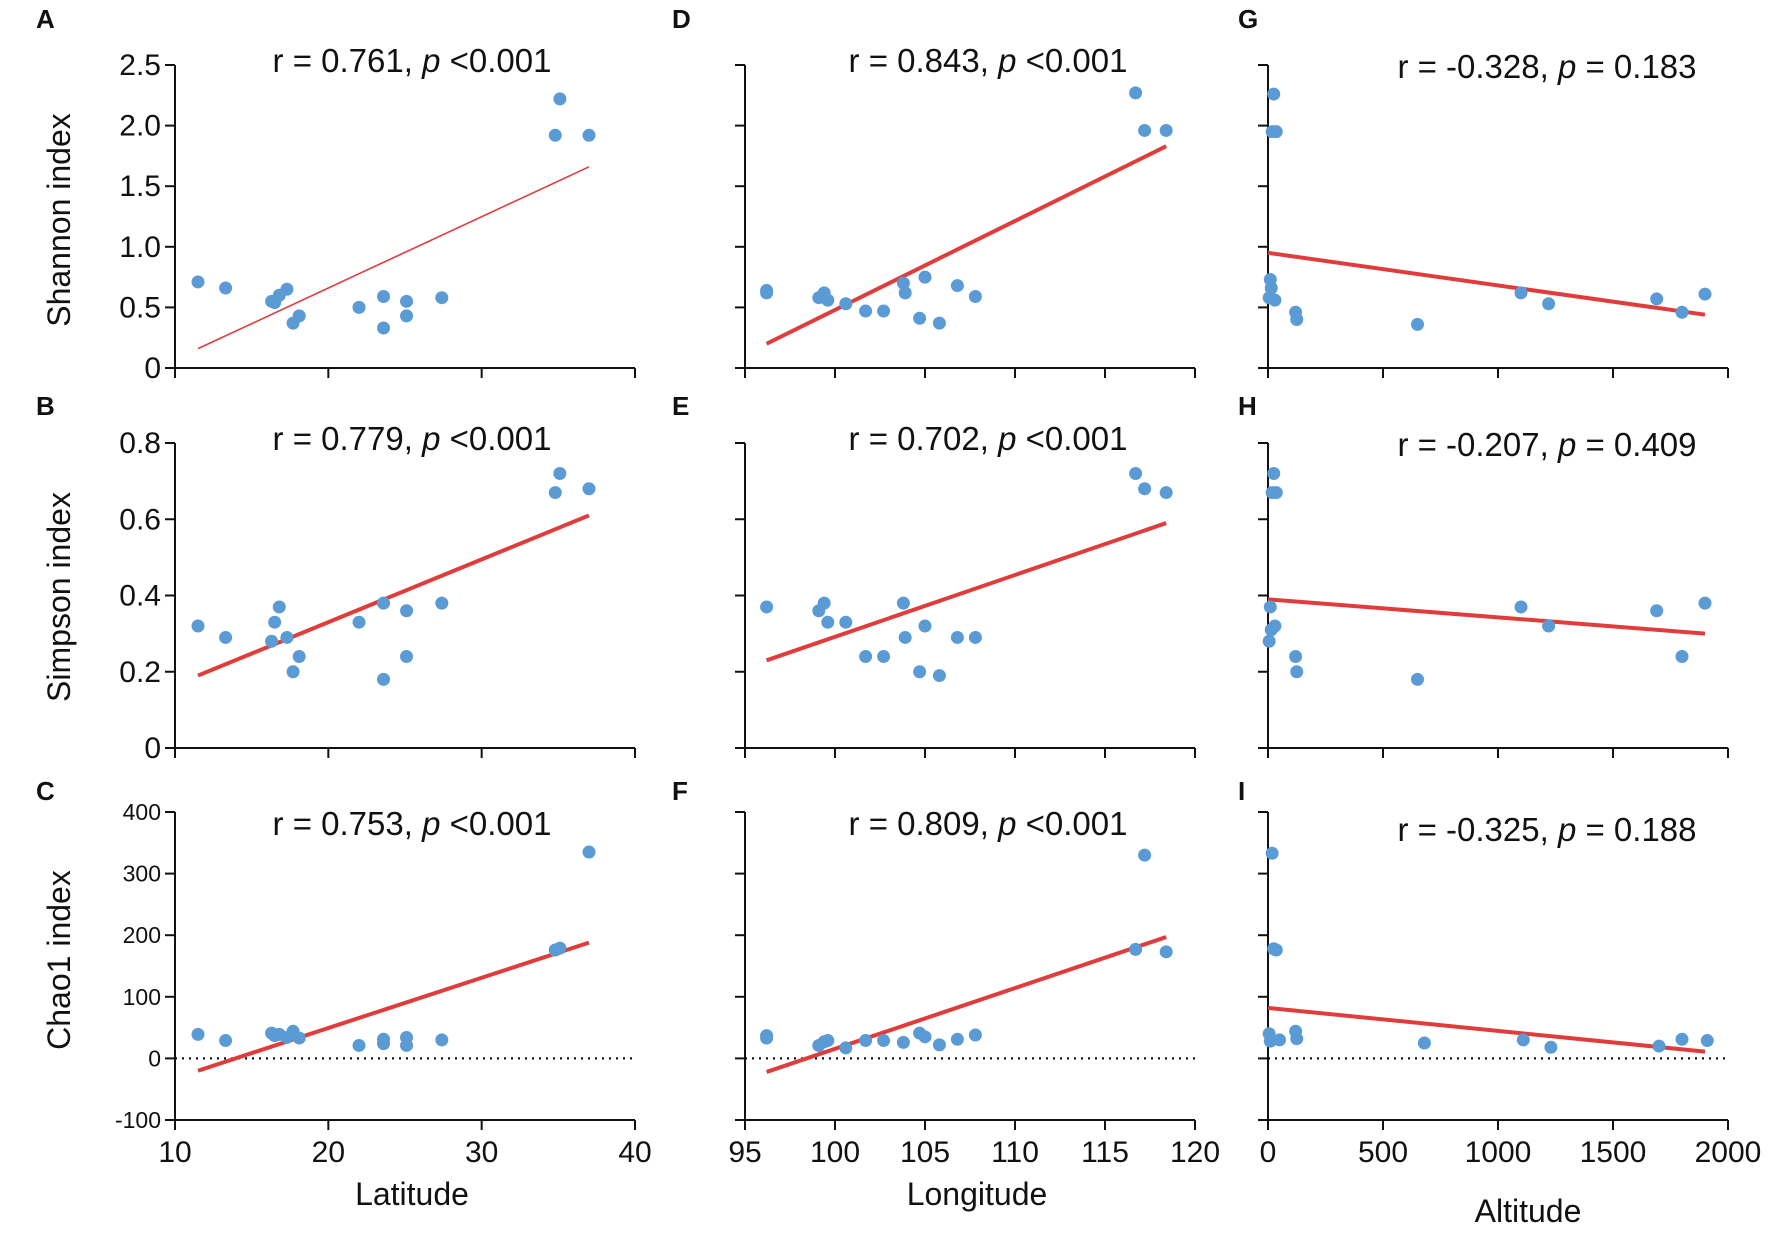 This screenshot has height=1254, width=1779. Describe the element at coordinates (681, 19) in the screenshot. I see `panel-letter: D` at that location.